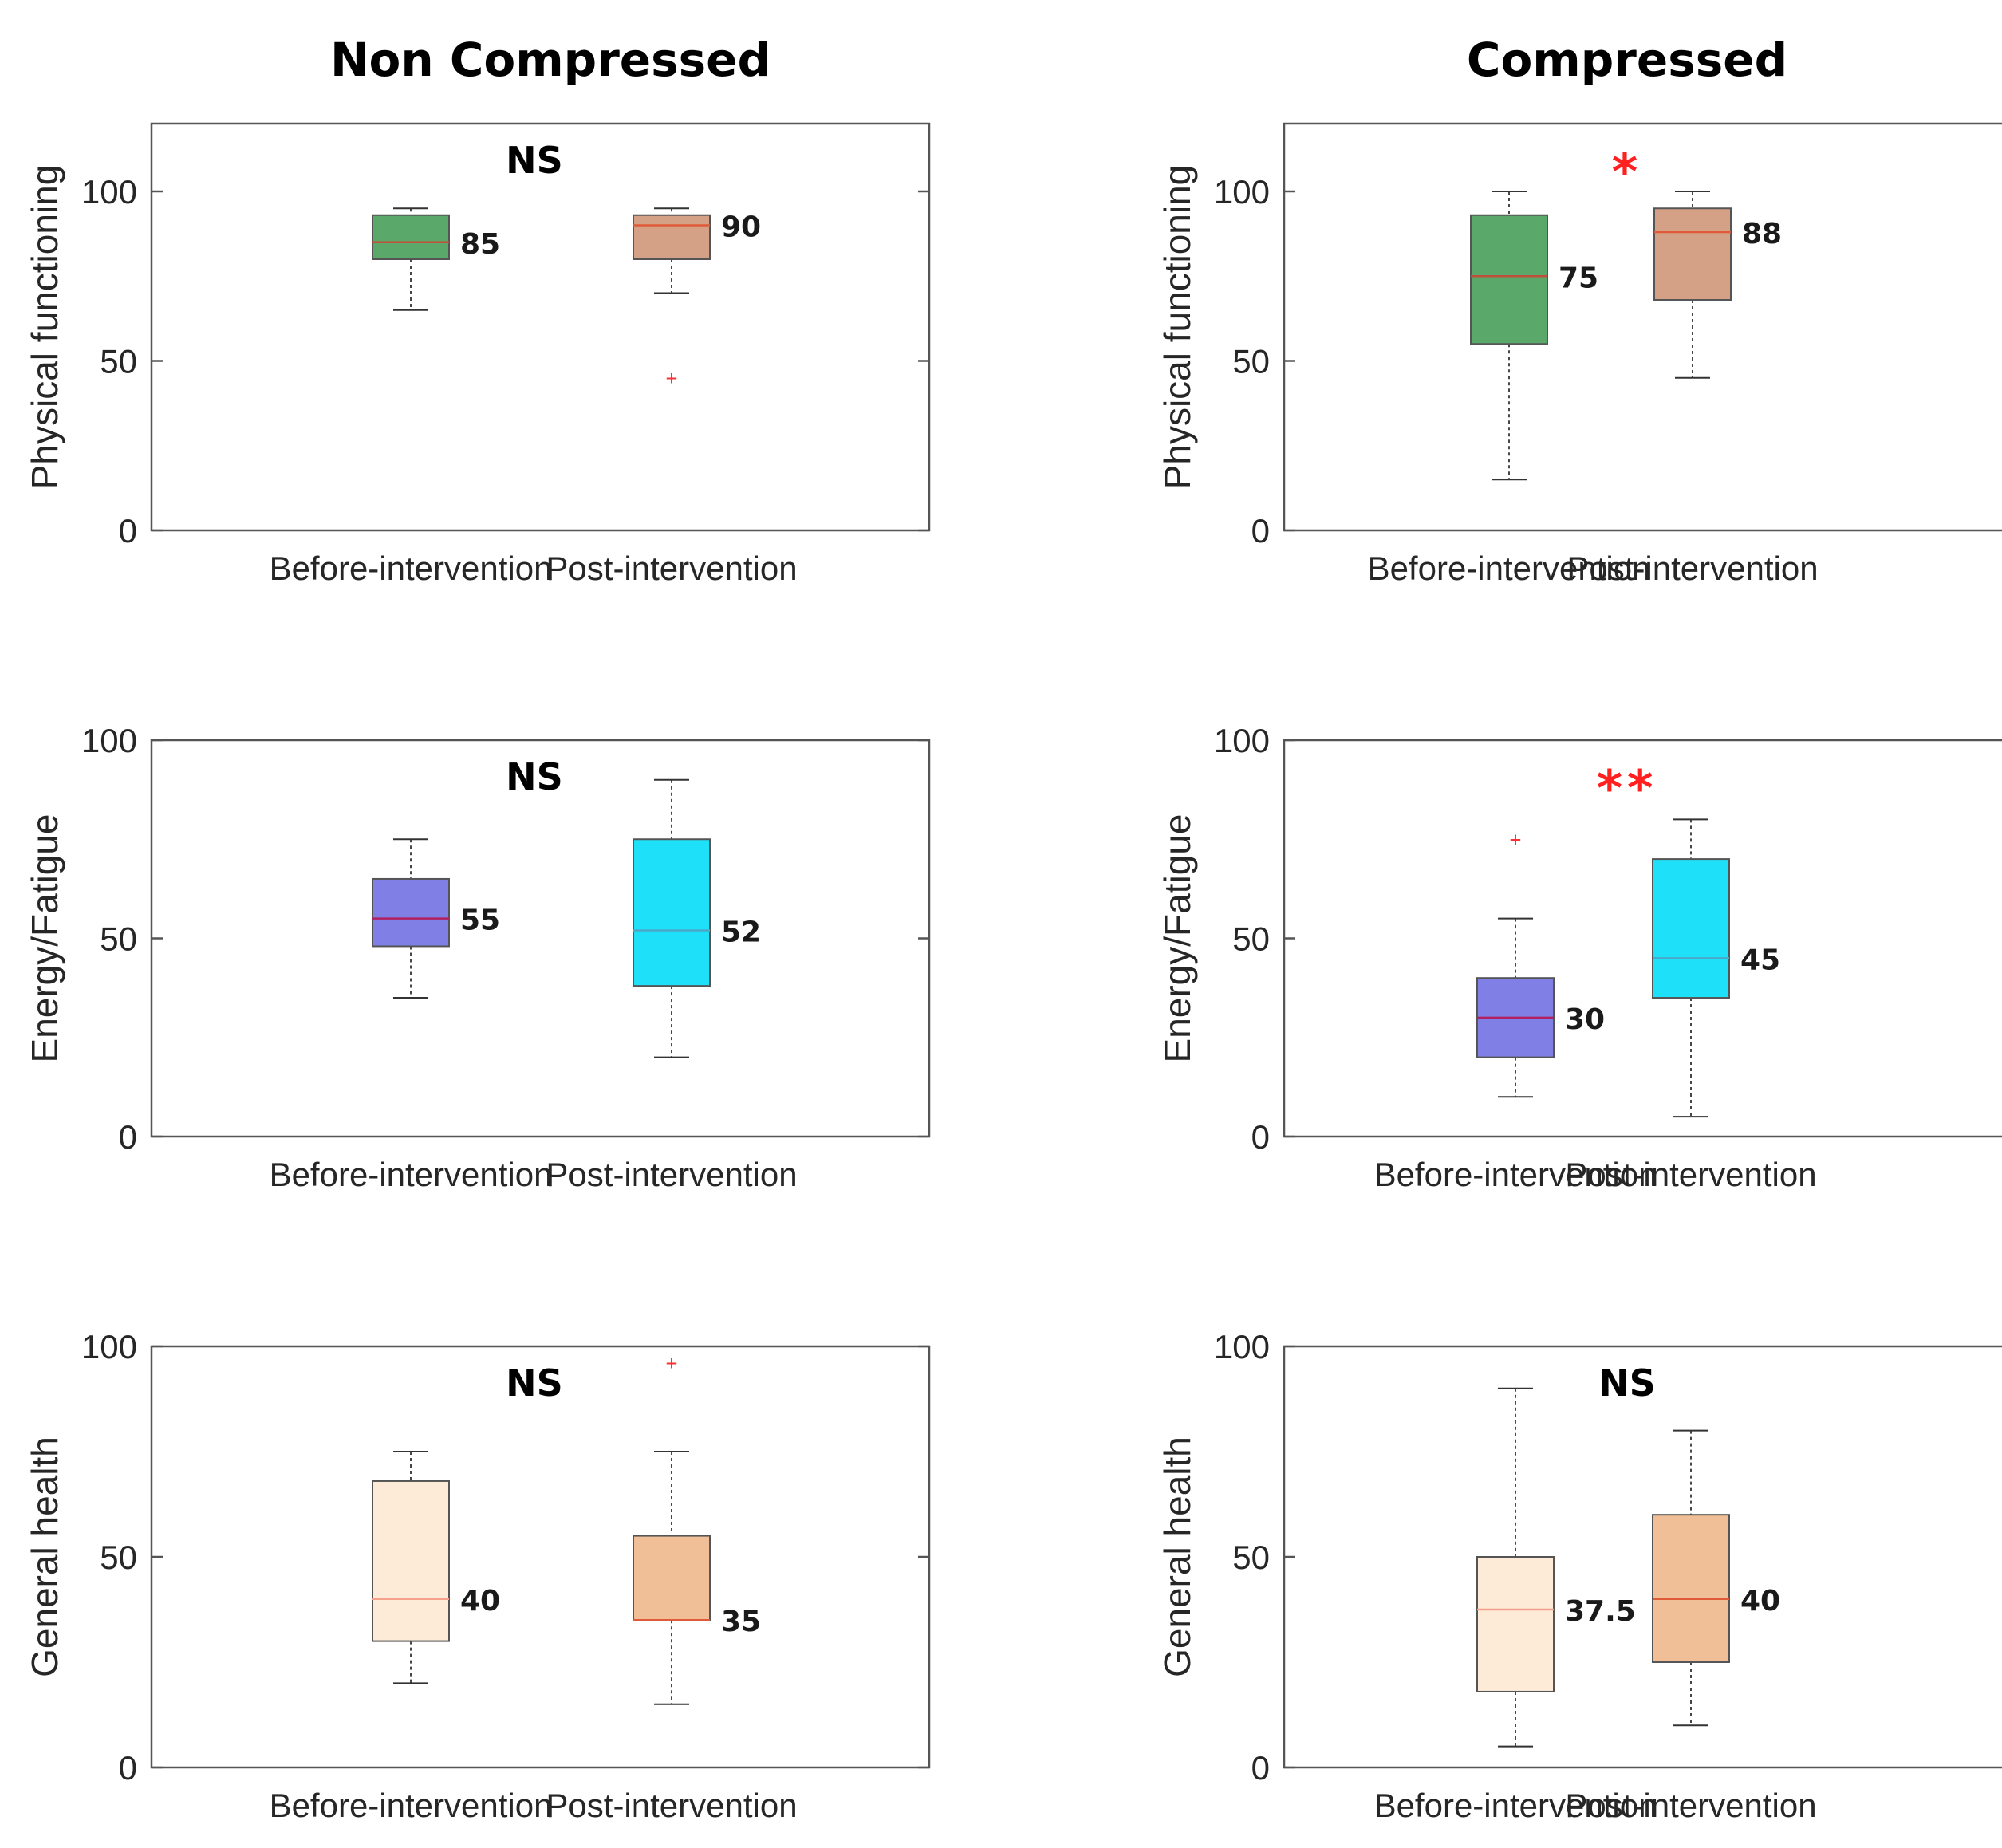 The height and width of the screenshot is (1848, 2002). I want to click on median-label: 45, so click(1760, 960).